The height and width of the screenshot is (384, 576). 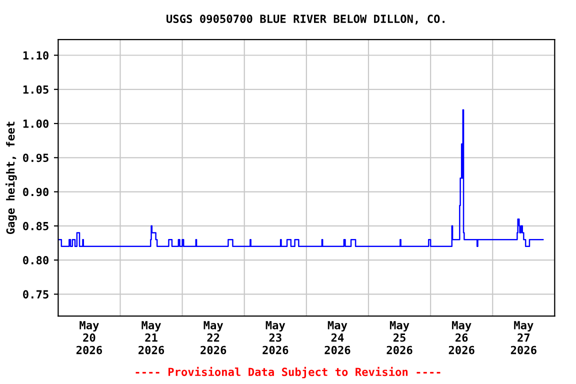 I want to click on x-tick-label: May 21 2026, so click(x=151, y=337).